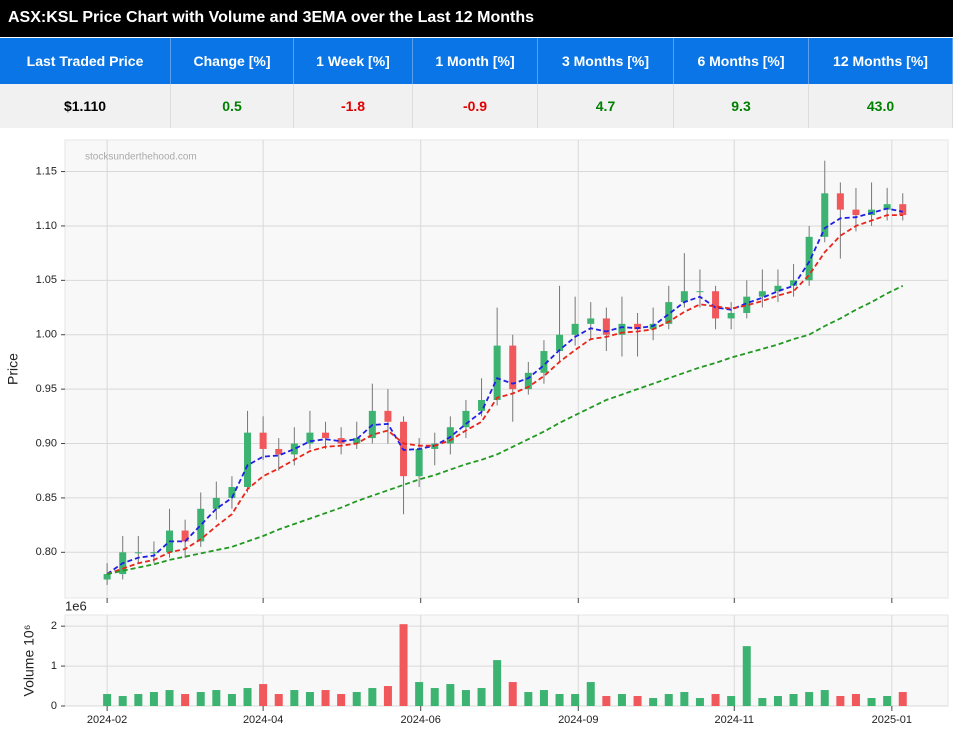 Image resolution: width=953 pixels, height=740 pixels. What do you see at coordinates (353, 106) in the screenshot?
I see `value-cell: -1.8` at bounding box center [353, 106].